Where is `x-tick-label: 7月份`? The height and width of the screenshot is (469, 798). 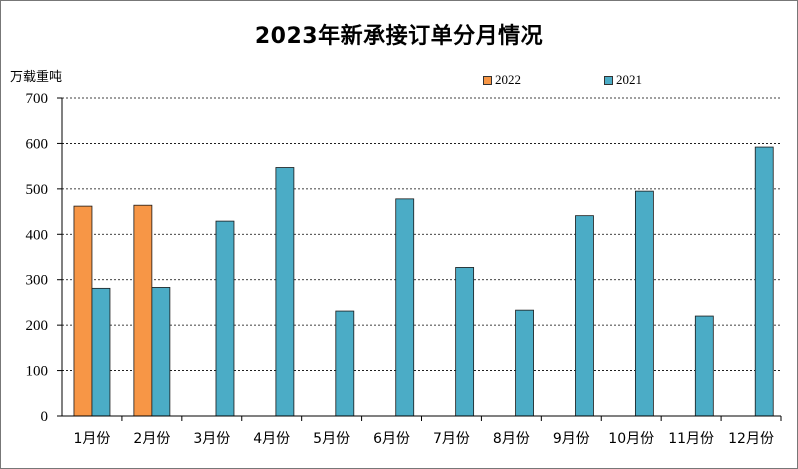
x-tick-label: 7月份 is located at coordinates (451, 439).